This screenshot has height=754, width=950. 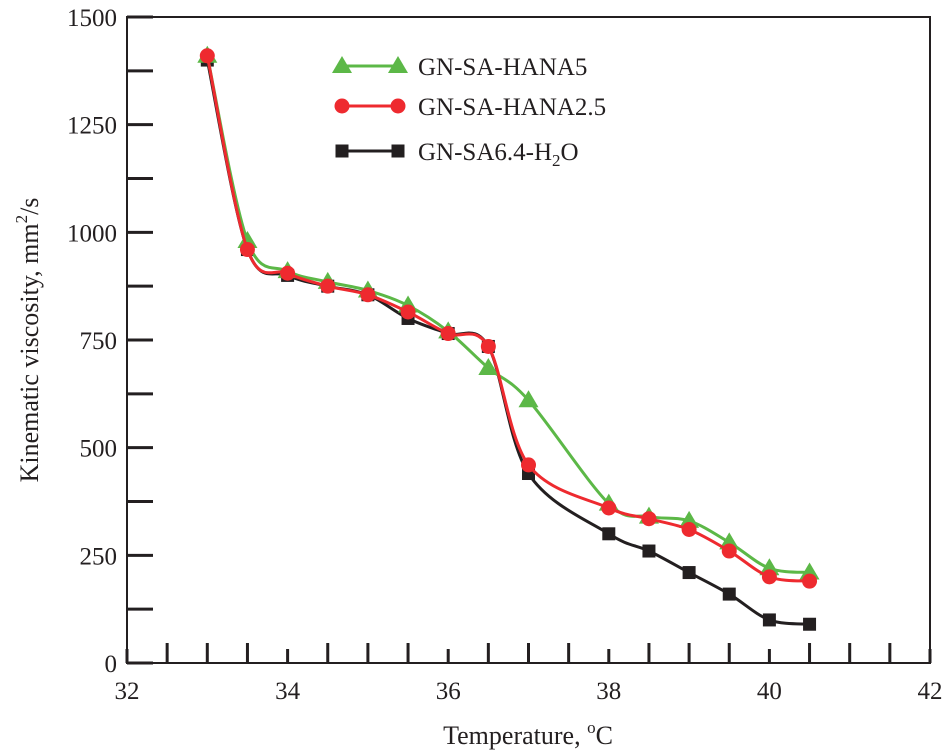 I want to click on x-tick-label: 38, so click(x=608, y=691).